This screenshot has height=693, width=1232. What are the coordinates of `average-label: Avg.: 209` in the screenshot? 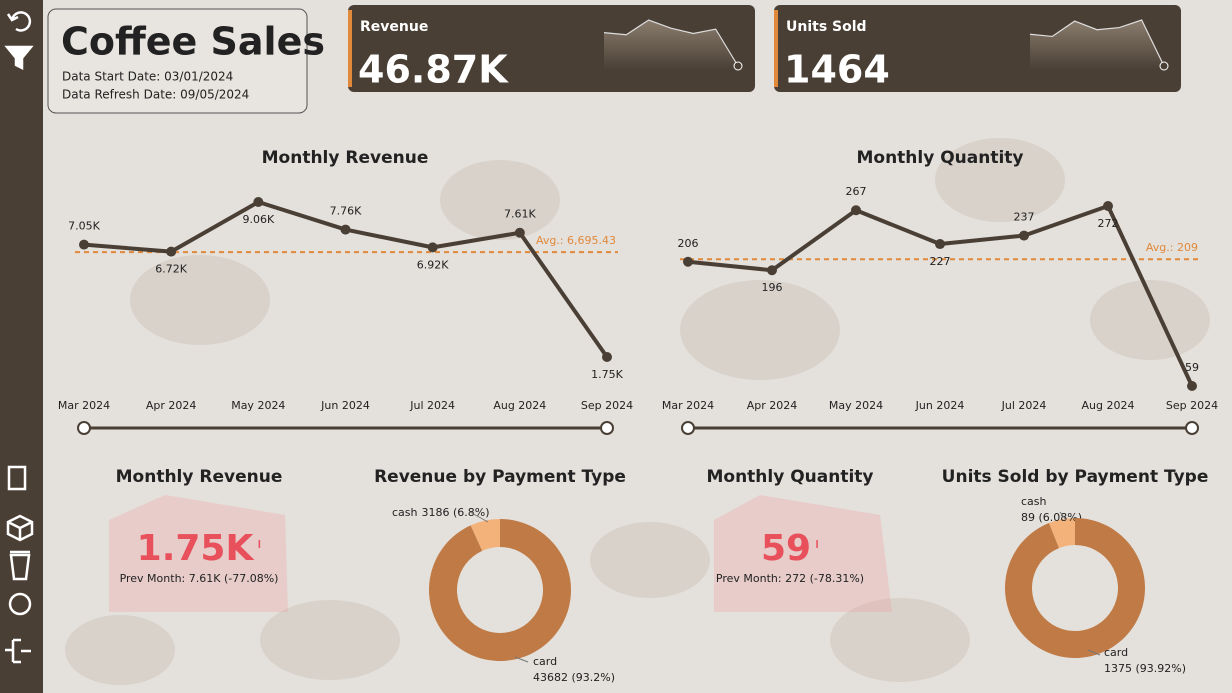 It's located at (1172, 247).